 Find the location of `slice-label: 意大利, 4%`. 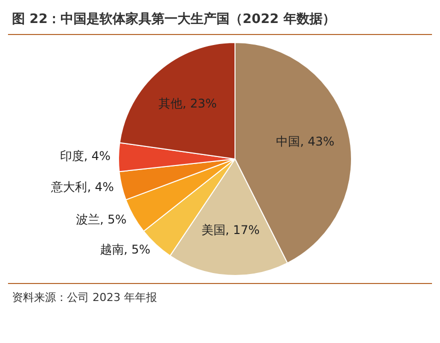

slice-label: 意大利, 4% is located at coordinates (82, 187).